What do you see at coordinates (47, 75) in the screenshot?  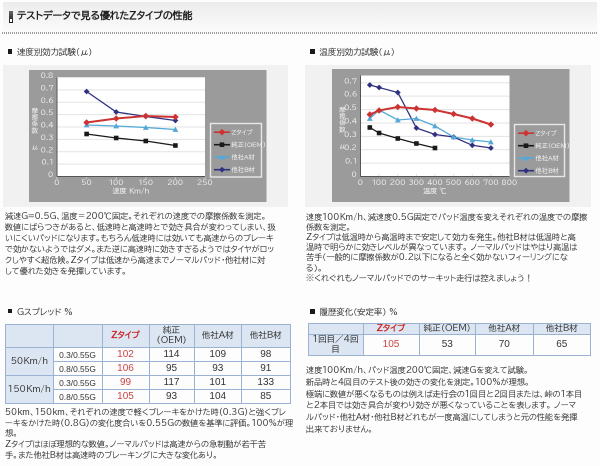 I see `svg-text: 0.8` at bounding box center [47, 75].